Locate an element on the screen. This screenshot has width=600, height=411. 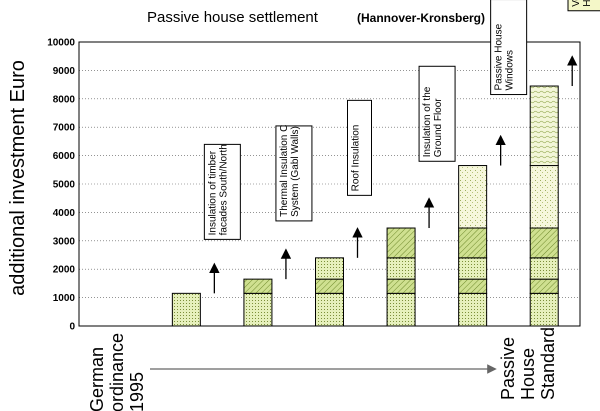
y-tick-label: 8000 is located at coordinates (64, 99).